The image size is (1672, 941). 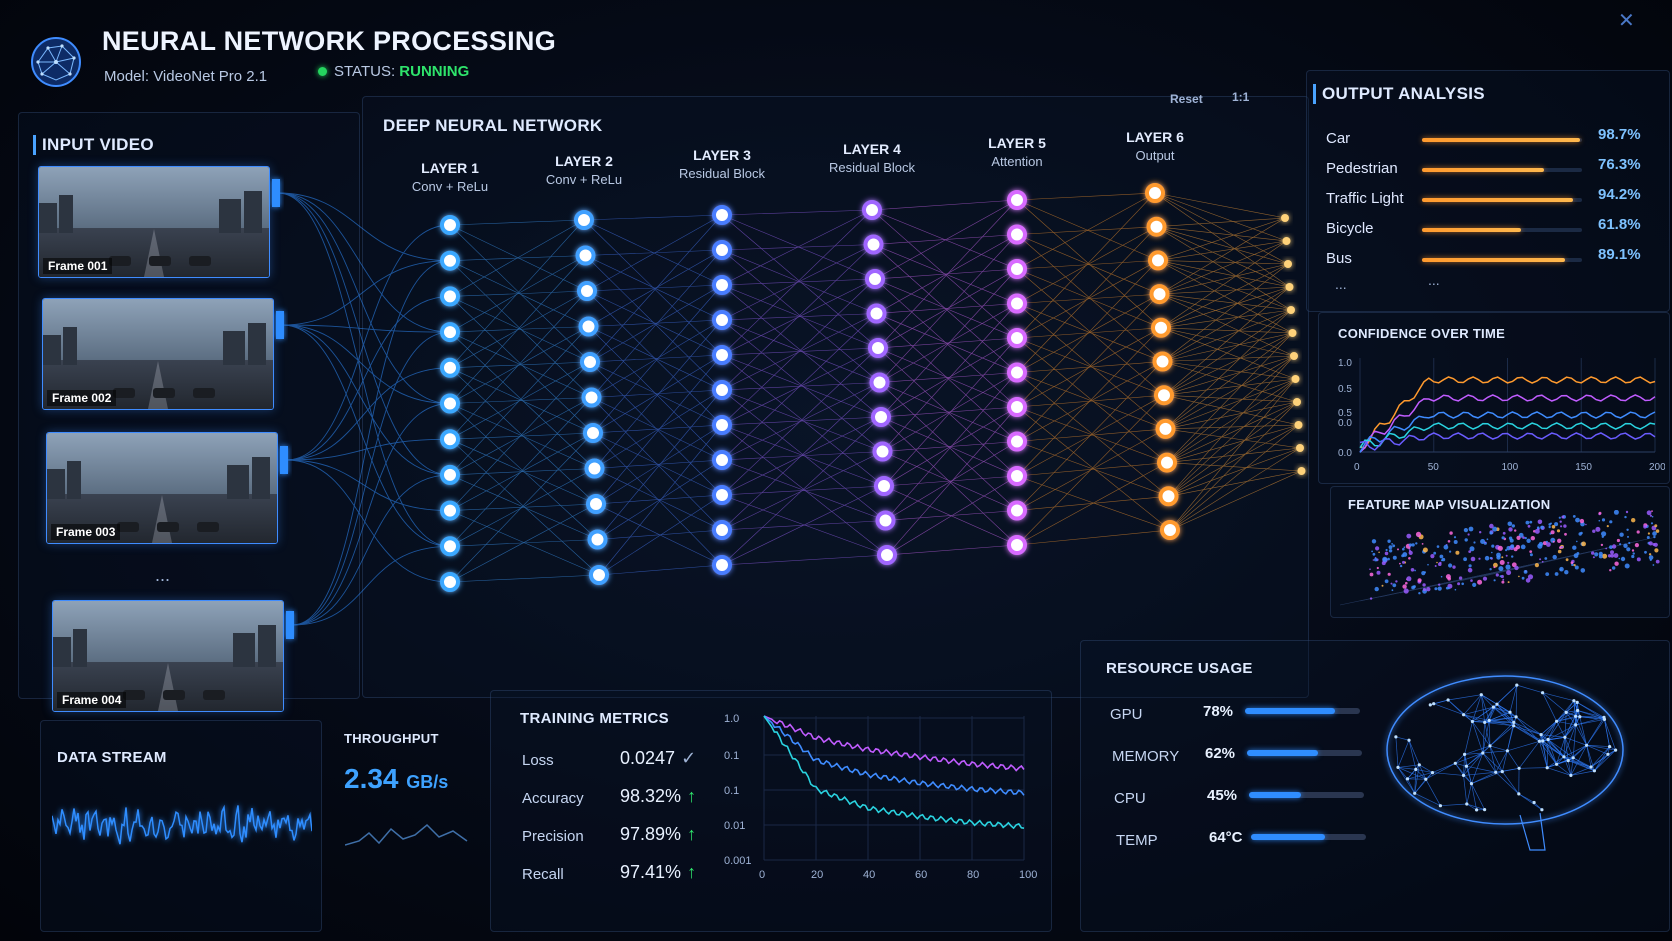 What do you see at coordinates (1186, 99) in the screenshot?
I see `reset-button: Reset` at bounding box center [1186, 99].